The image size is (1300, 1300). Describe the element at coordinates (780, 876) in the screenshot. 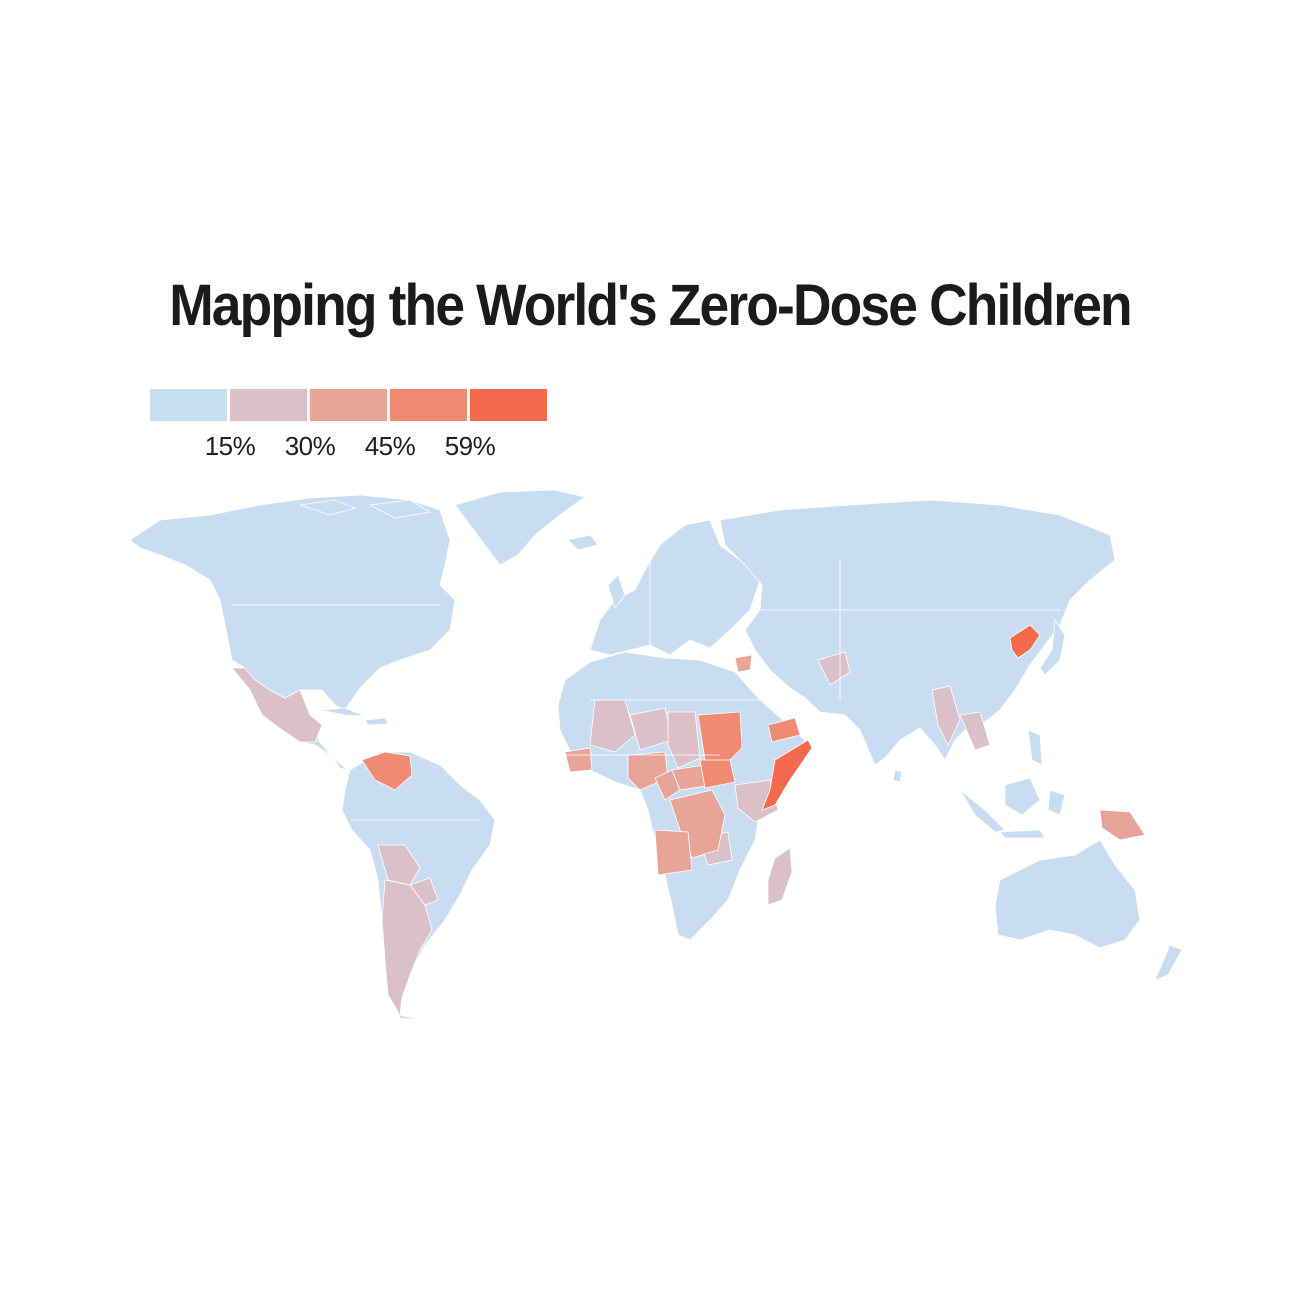

I see `country-madagascar` at that location.